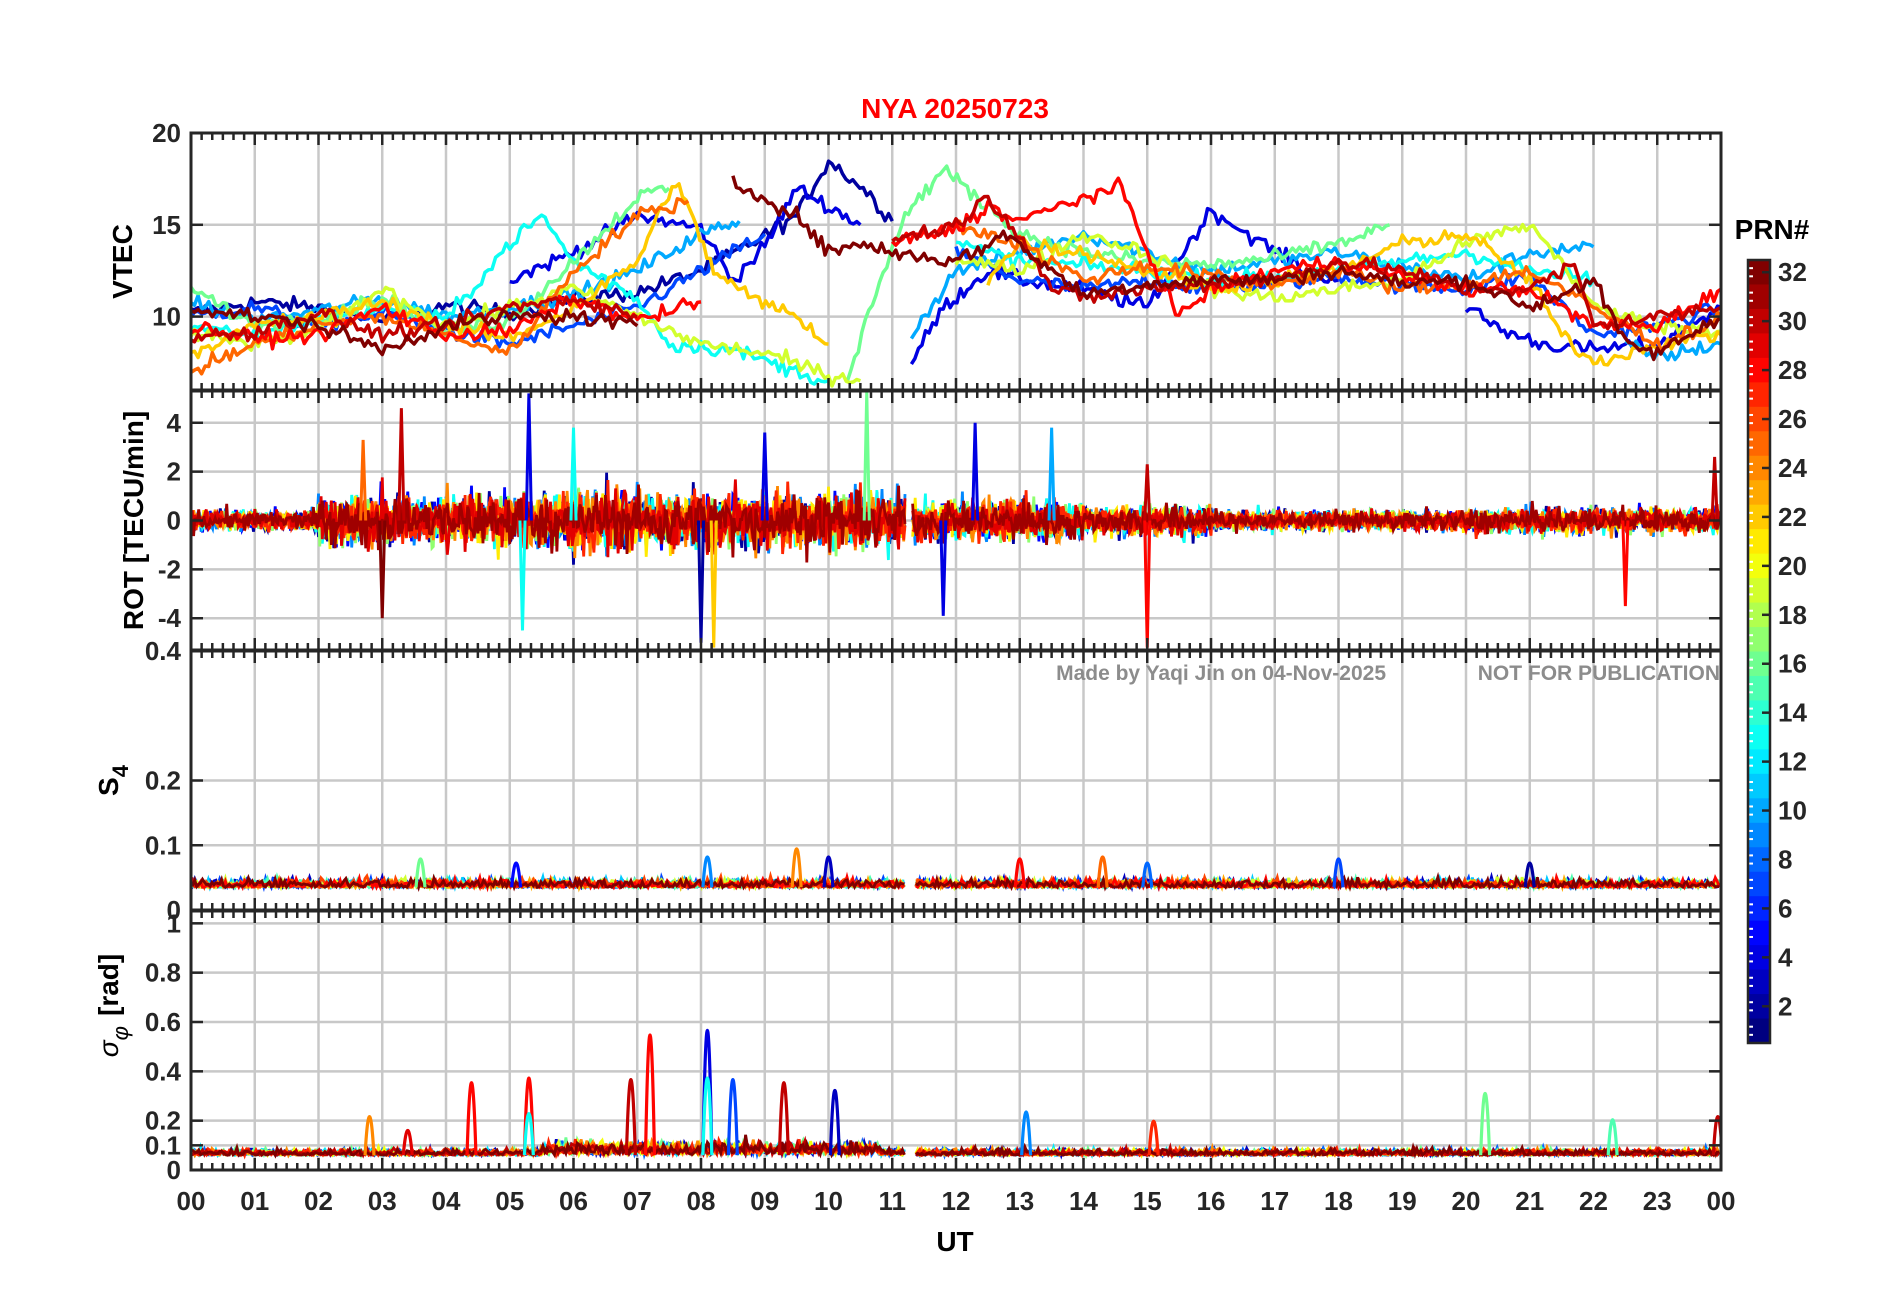 This screenshot has width=1902, height=1292. What do you see at coordinates (1792, 321) in the screenshot?
I see `colorbar-tick-label: 30` at bounding box center [1792, 321].